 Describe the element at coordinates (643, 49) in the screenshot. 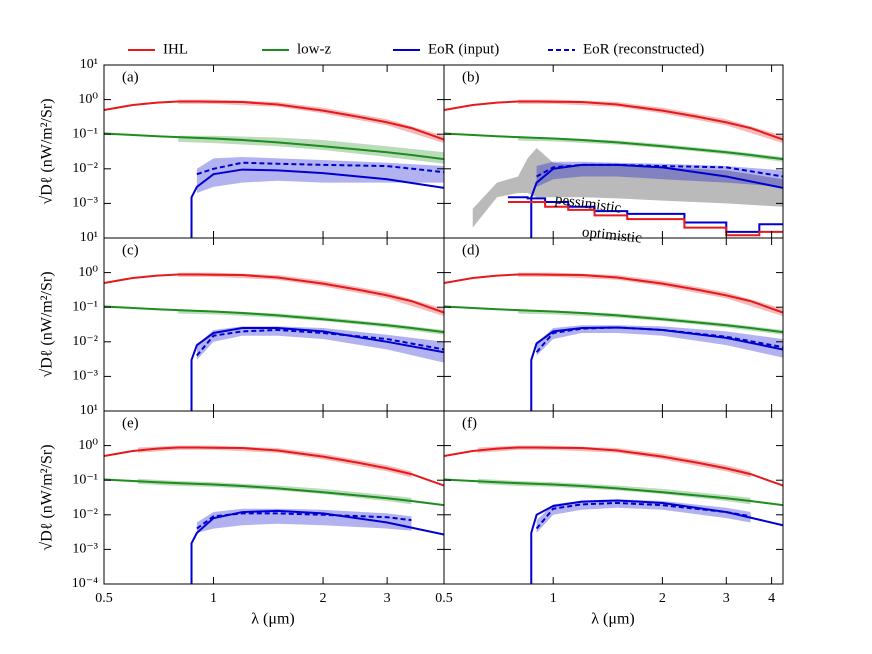

I see `legend-label: EoR (reconstructed)` at that location.